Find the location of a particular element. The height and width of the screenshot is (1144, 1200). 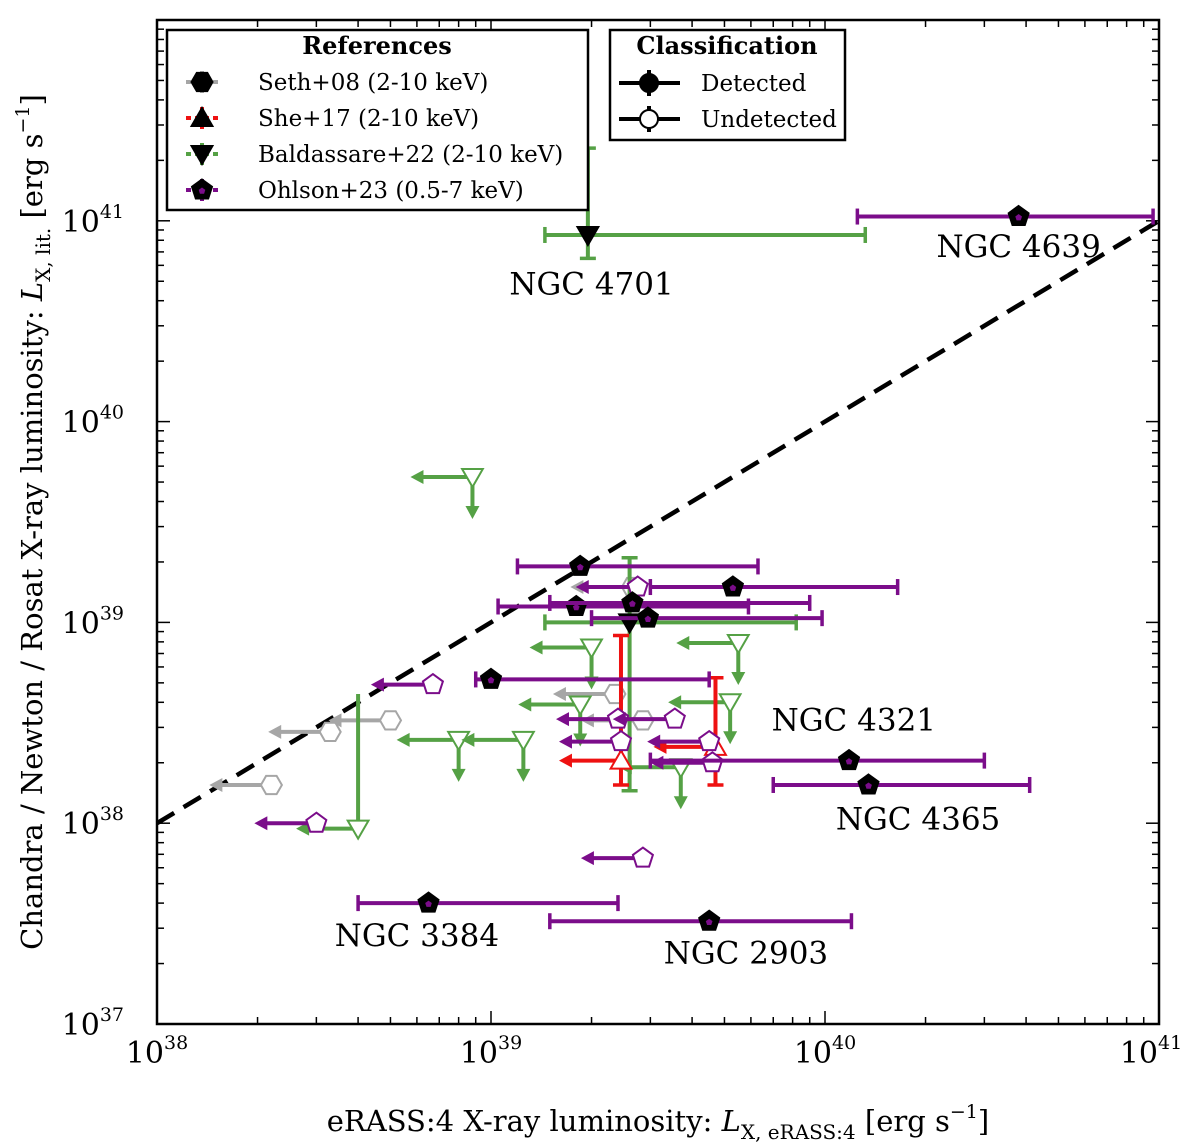

legend-marker-center is located at coordinates (202, 190).